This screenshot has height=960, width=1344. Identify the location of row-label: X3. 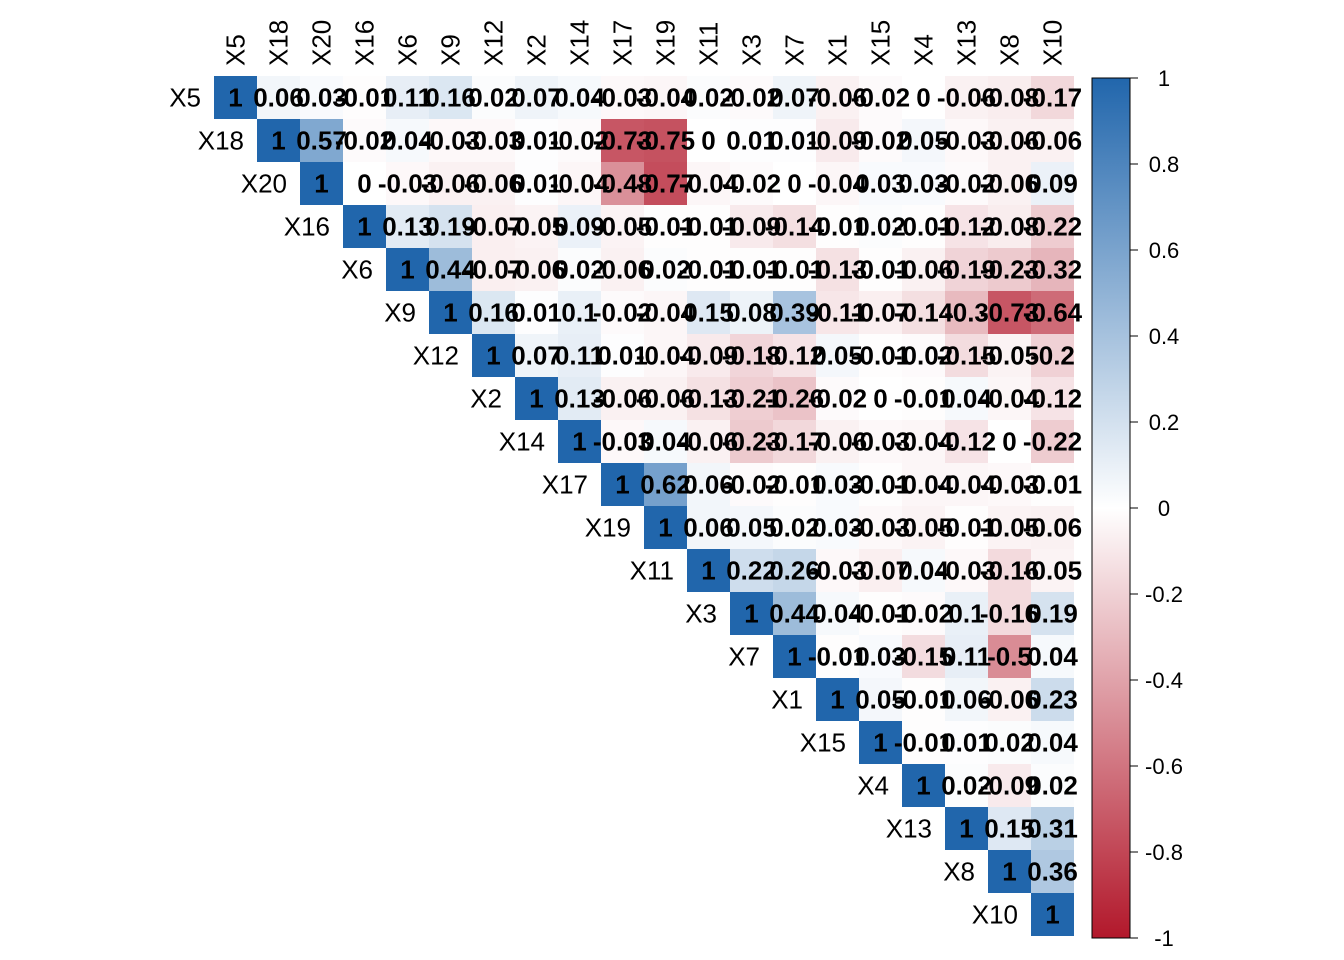
(701, 614).